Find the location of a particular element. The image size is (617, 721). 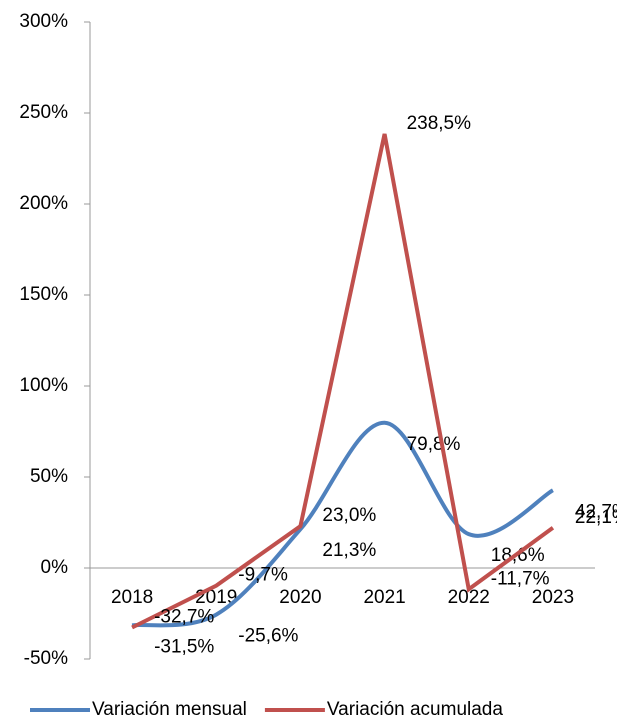

y-tick-label: 0% is located at coordinates (55, 567).